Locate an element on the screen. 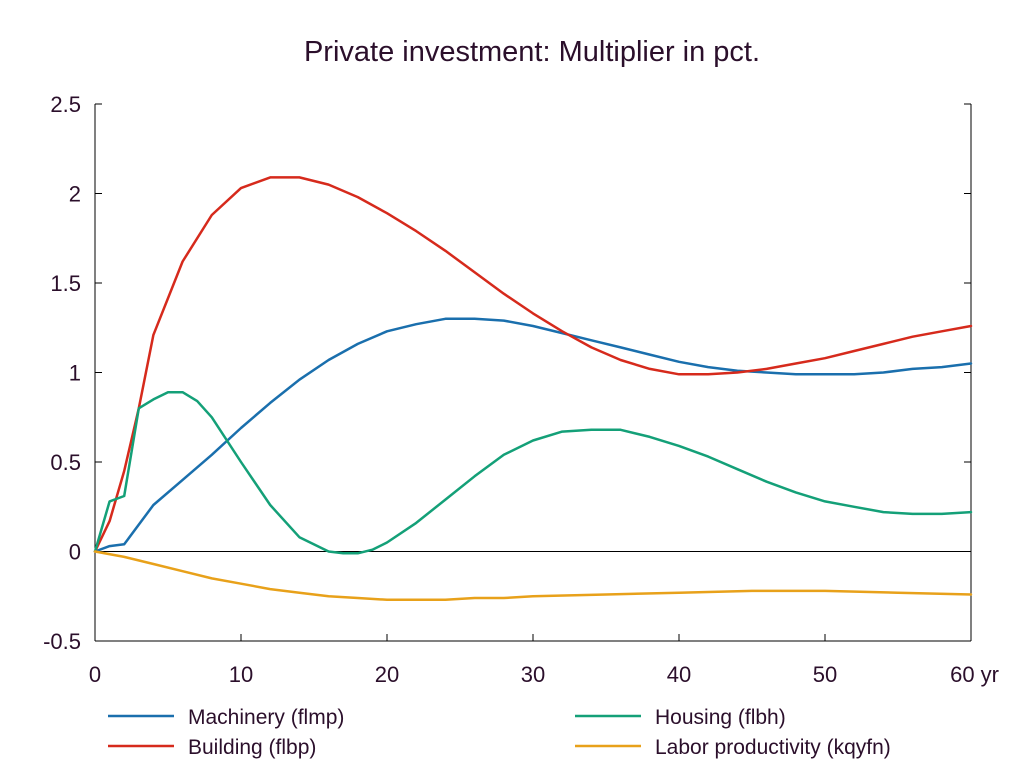 The image size is (1024, 778). x-tick-label: 50 is located at coordinates (825, 674).